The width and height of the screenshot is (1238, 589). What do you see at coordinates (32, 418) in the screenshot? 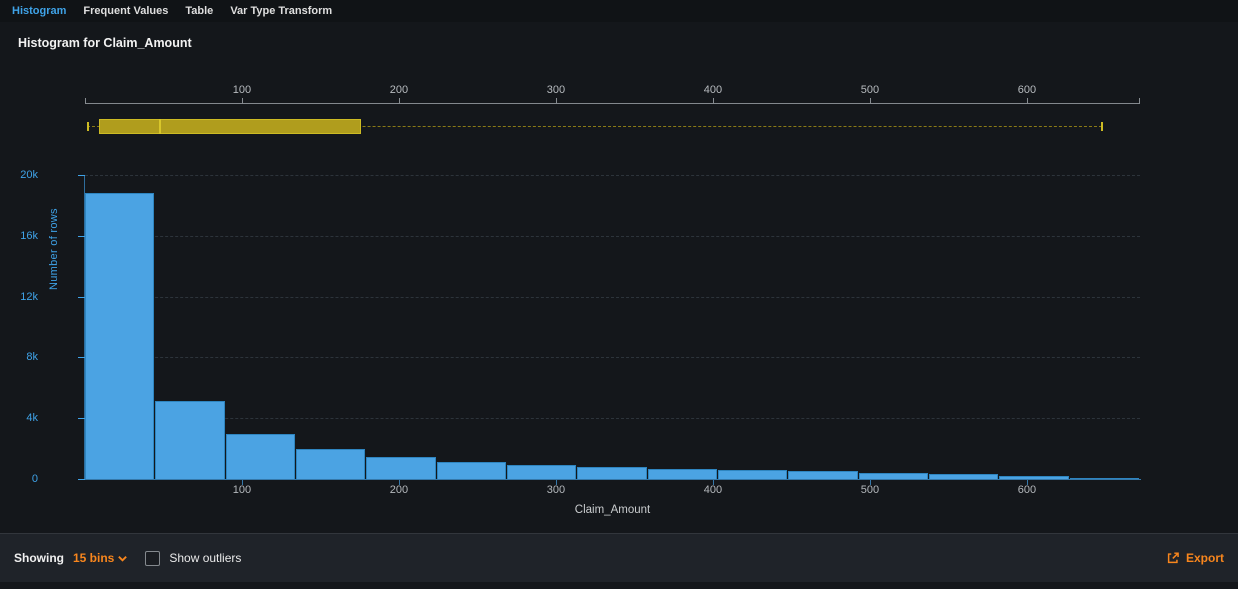
I see `y-tick-label: 4k` at bounding box center [32, 418].